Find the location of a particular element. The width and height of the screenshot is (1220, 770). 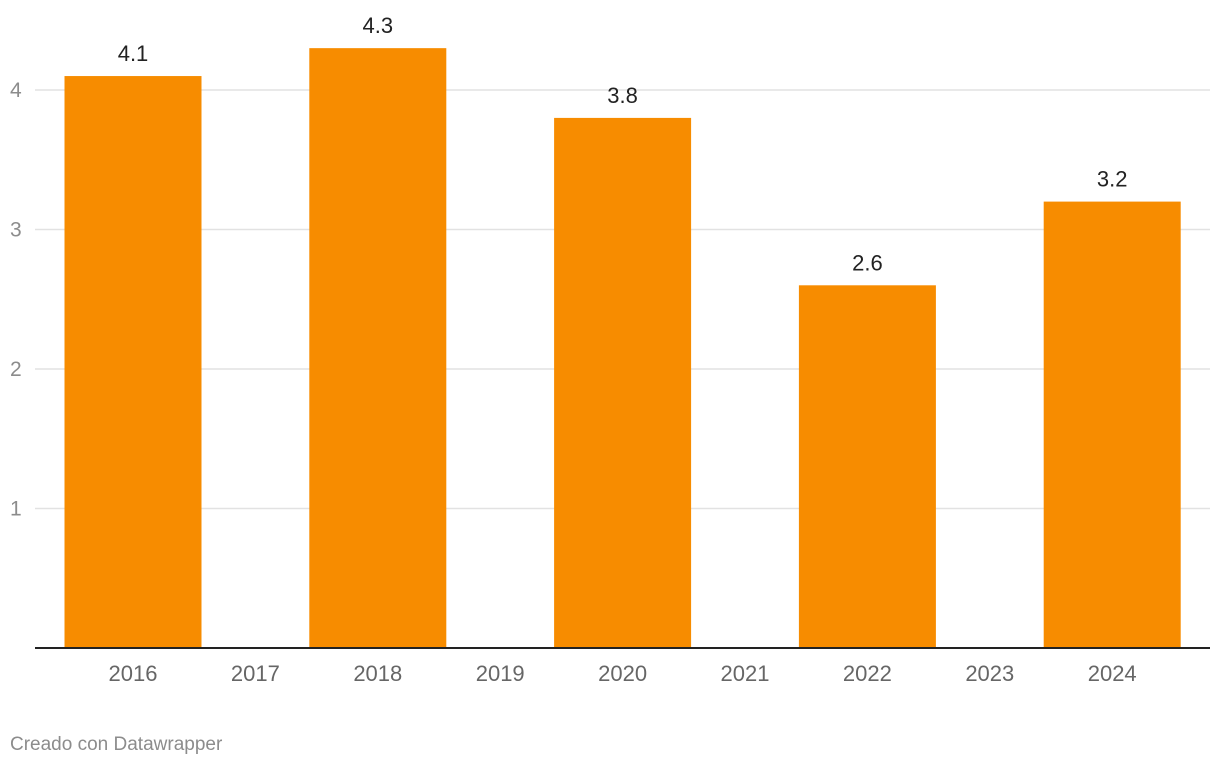

data-label-2018: 4.3 is located at coordinates (378, 25).